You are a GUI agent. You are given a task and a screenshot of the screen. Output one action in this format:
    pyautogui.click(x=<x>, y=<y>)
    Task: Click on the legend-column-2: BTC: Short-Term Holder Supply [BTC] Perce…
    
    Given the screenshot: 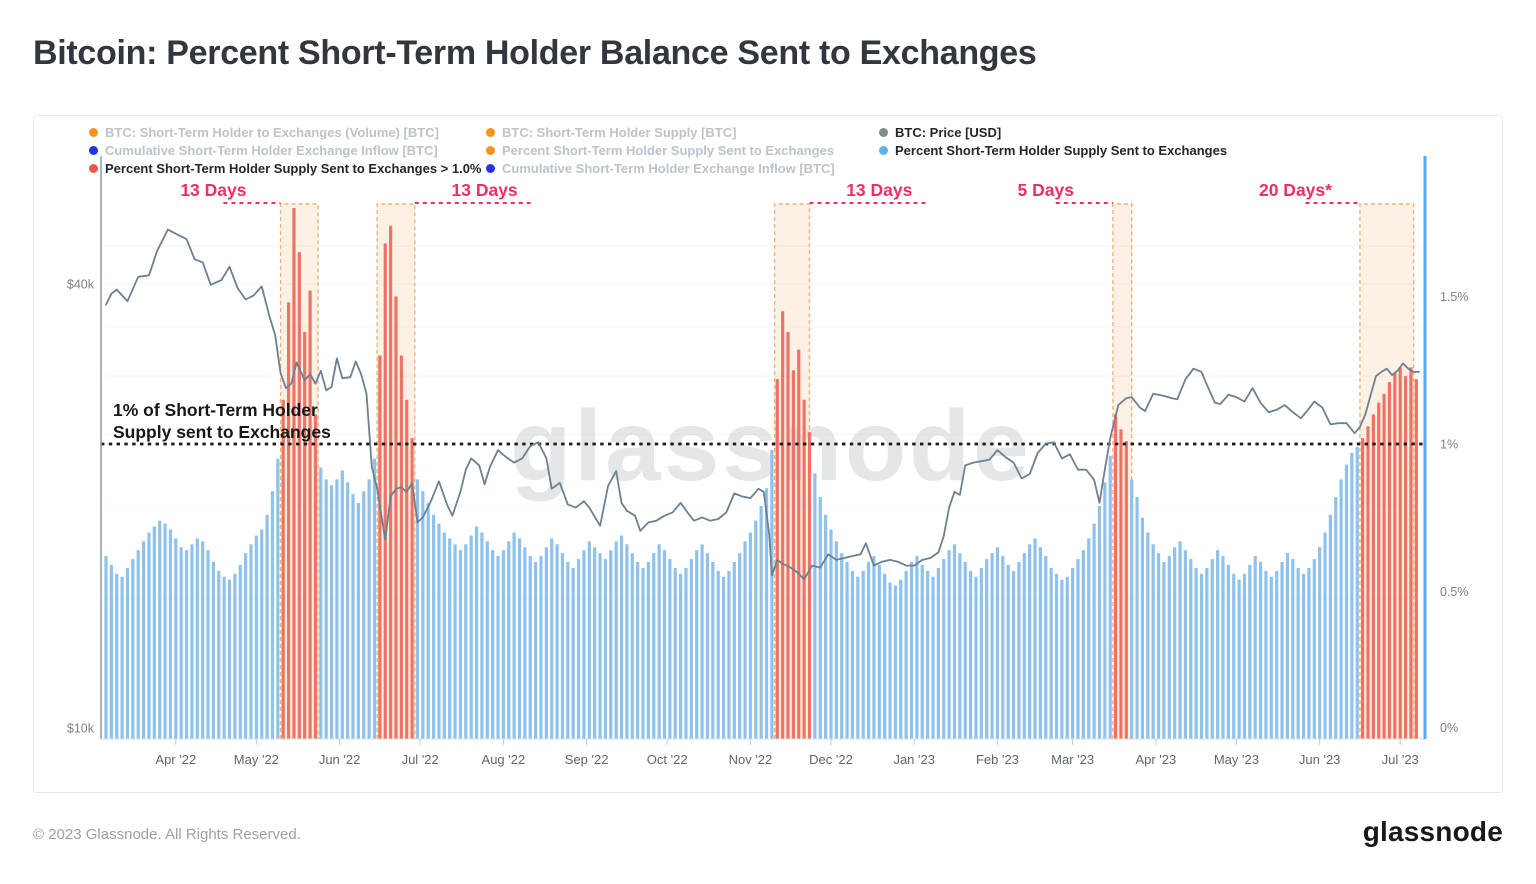 What is the action you would take?
    pyautogui.click(x=660, y=150)
    